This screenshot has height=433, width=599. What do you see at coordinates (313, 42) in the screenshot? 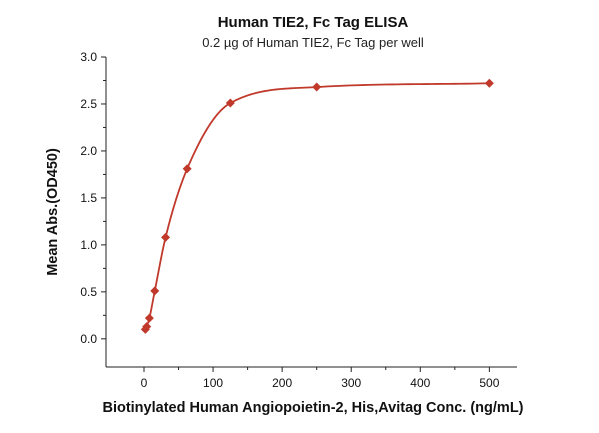
I see `chart-subtitle: 0.2 µg of Human TIE2, Fc Tag per well` at bounding box center [313, 42].